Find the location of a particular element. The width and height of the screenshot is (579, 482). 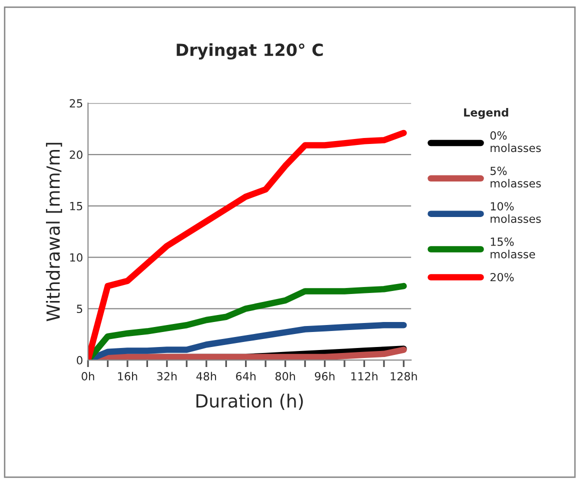

x-tick-label: 16h is located at coordinates (128, 376).